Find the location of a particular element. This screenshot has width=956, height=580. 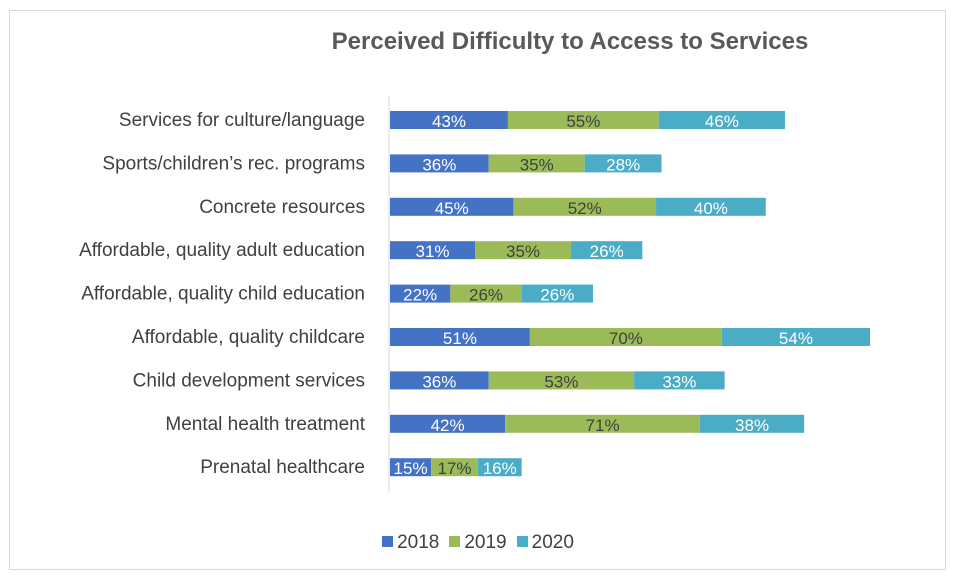

category-label: Child development services is located at coordinates (249, 380).